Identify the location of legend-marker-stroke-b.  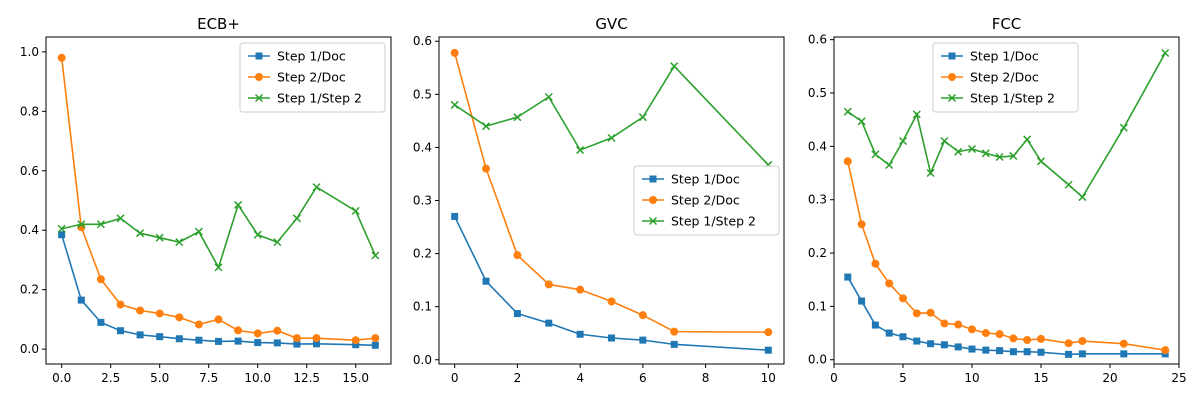
(952, 98).